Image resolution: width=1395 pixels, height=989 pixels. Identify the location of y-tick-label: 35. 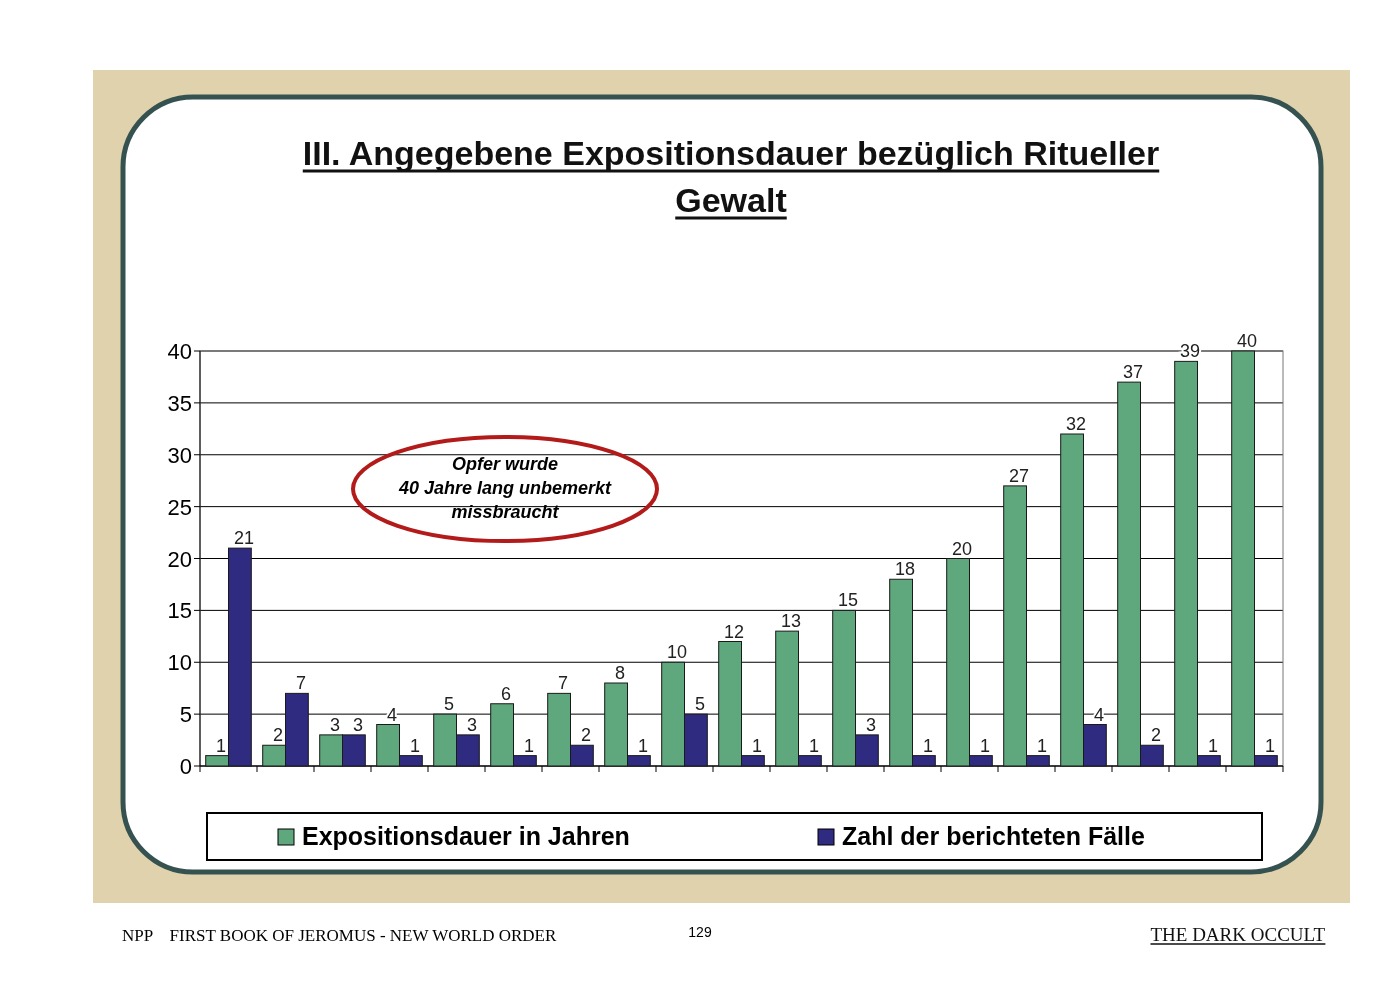
(179, 403).